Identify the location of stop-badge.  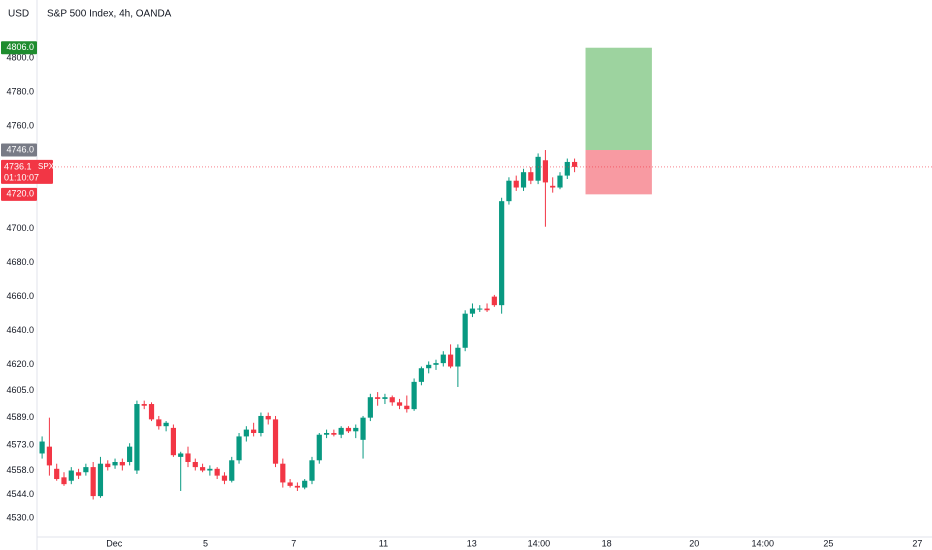
(19, 194).